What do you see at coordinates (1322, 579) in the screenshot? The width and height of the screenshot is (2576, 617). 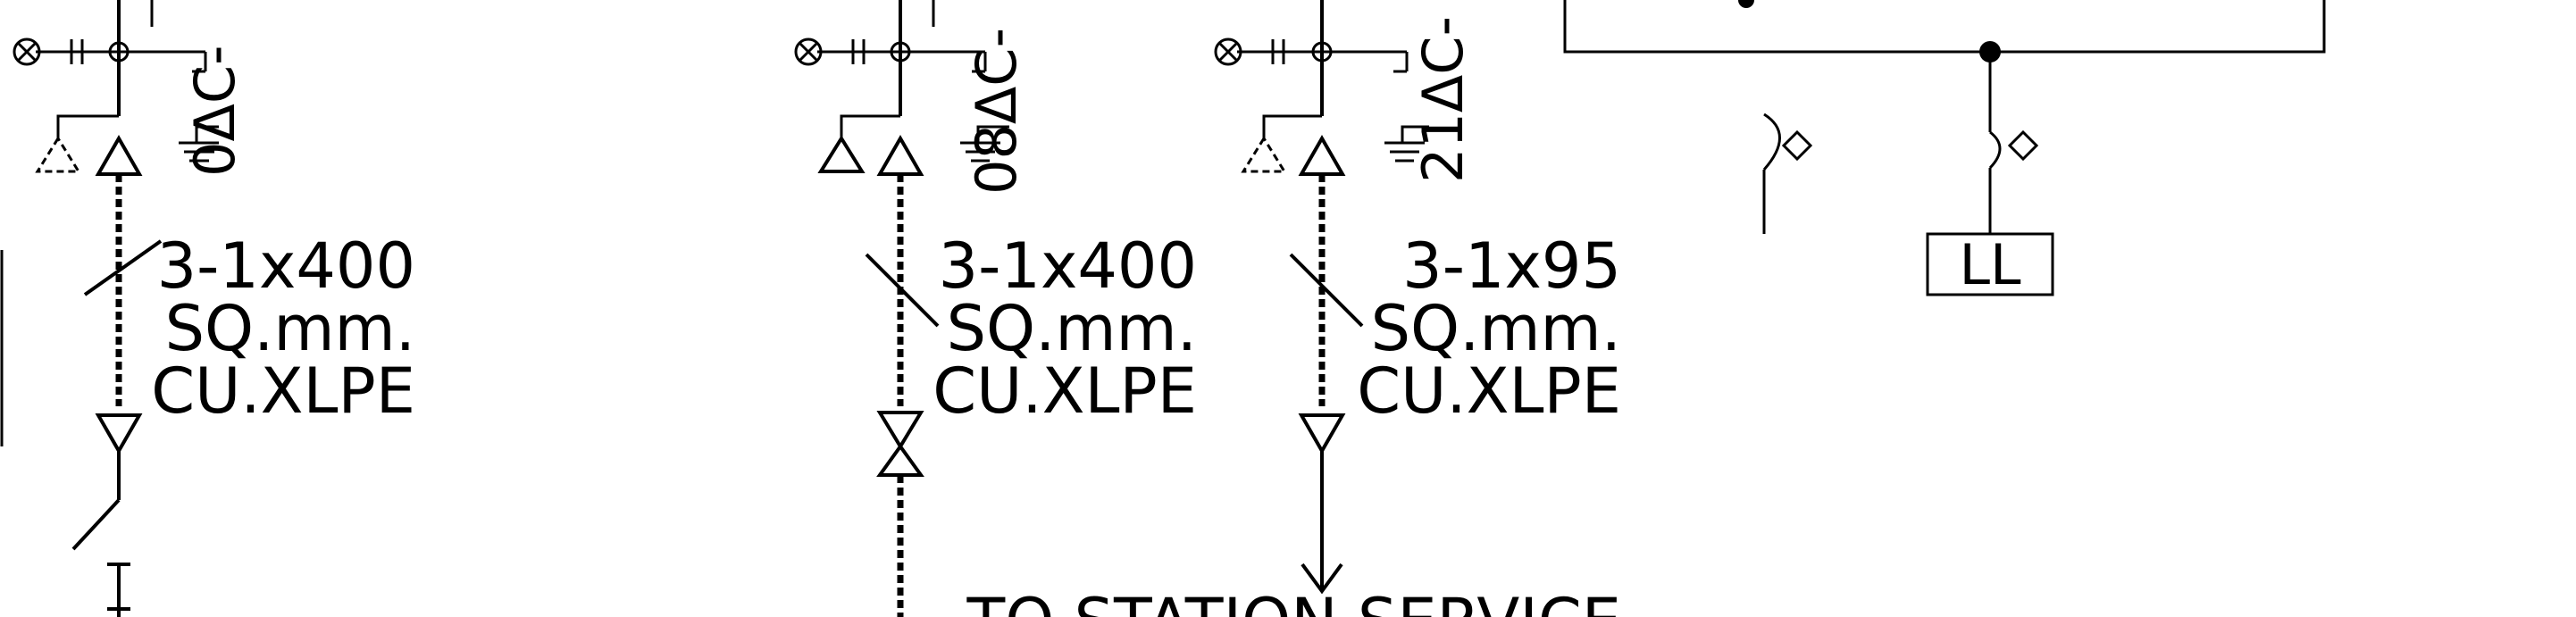 I see `arrow-down-icon` at bounding box center [1322, 579].